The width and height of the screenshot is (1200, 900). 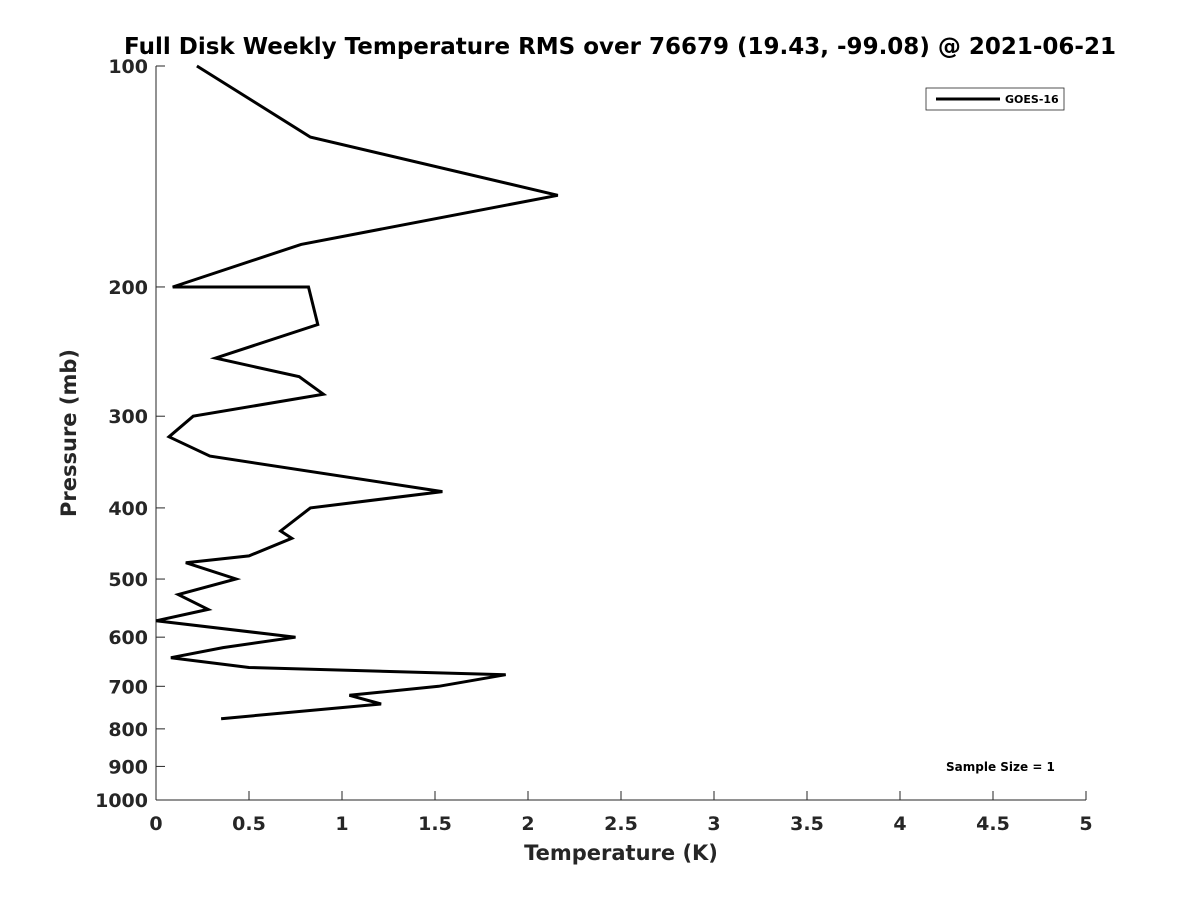 I want to click on x-tick-label: 1.5, so click(x=435, y=824).